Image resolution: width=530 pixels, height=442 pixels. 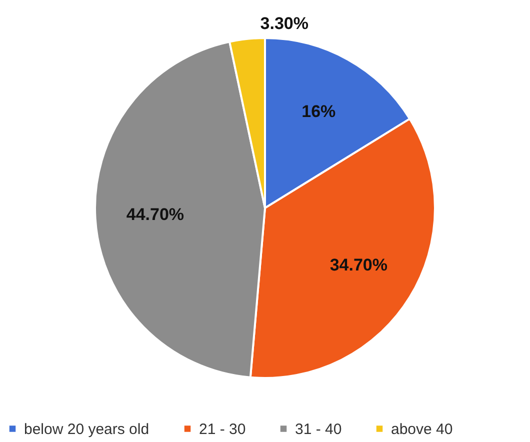 What do you see at coordinates (155, 214) in the screenshot?
I see `data-label: 44.70%` at bounding box center [155, 214].